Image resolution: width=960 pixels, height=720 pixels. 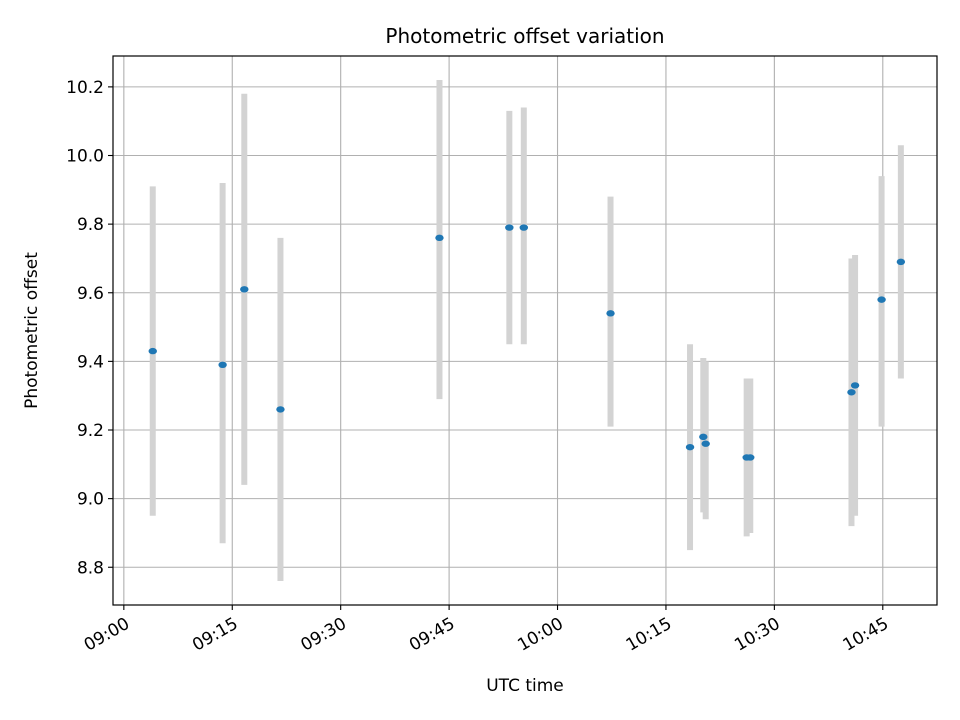 I want to click on y-tick-label: 9.2, so click(x=90, y=431).